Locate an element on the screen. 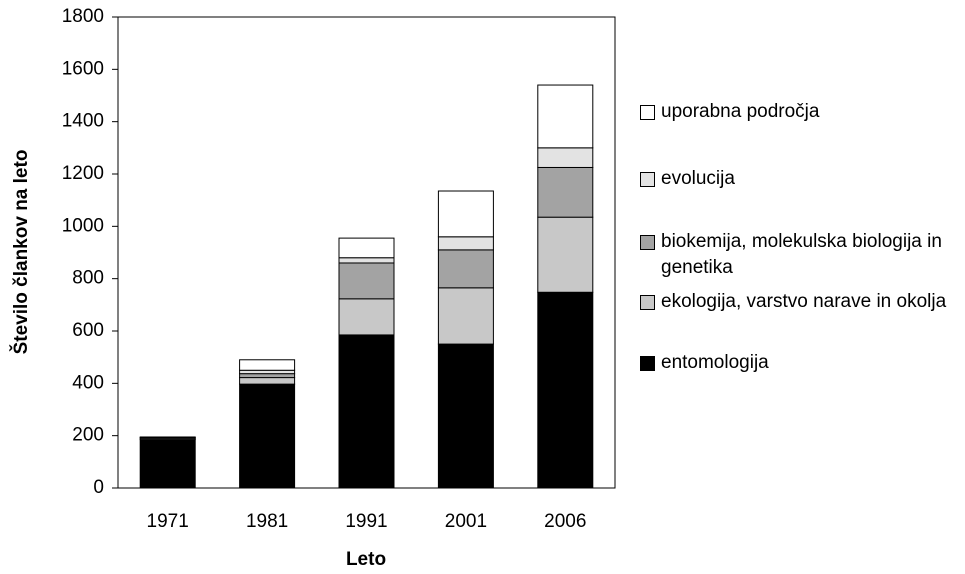 Image resolution: width=965 pixels, height=574 pixels. legend-label: evolucija is located at coordinates (698, 178).